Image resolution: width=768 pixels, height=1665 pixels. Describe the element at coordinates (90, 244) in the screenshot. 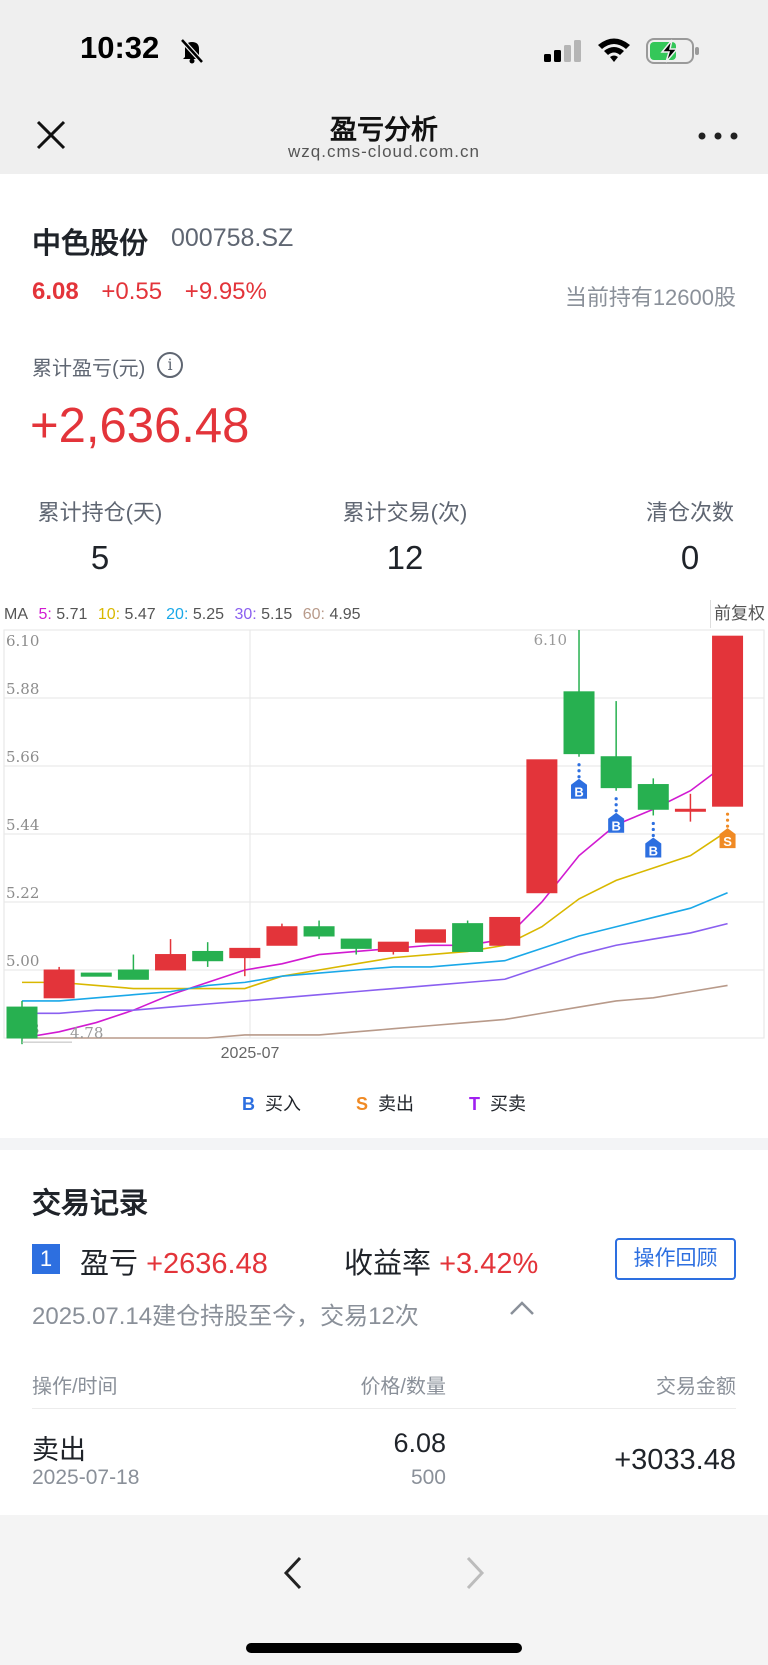

I see `stock-name: 中色股份` at that location.